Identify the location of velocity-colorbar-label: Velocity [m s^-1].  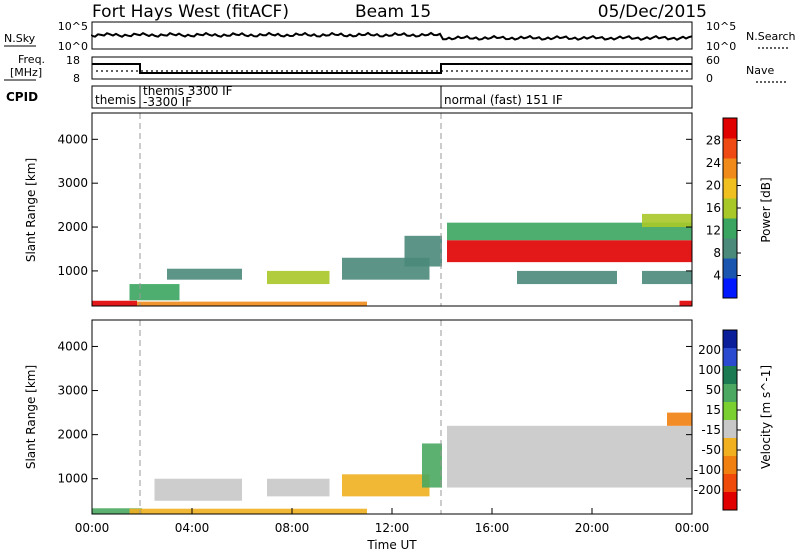
(766, 417).